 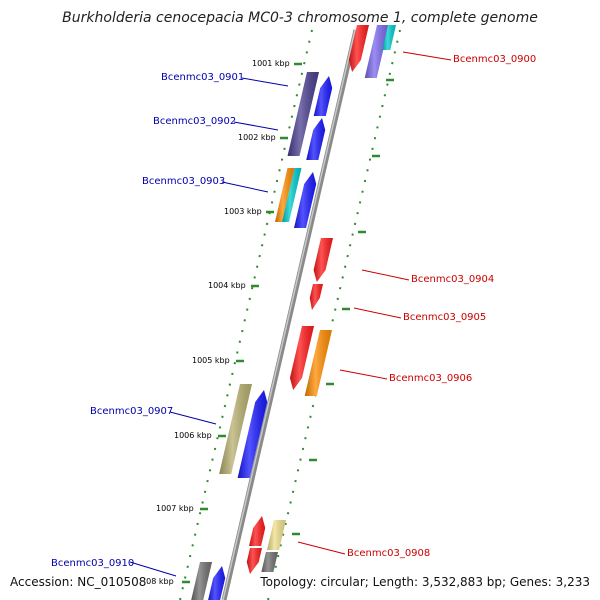 What do you see at coordinates (183, 181) in the screenshot?
I see `gene-label-left: Bcenmc03_0903` at bounding box center [183, 181].